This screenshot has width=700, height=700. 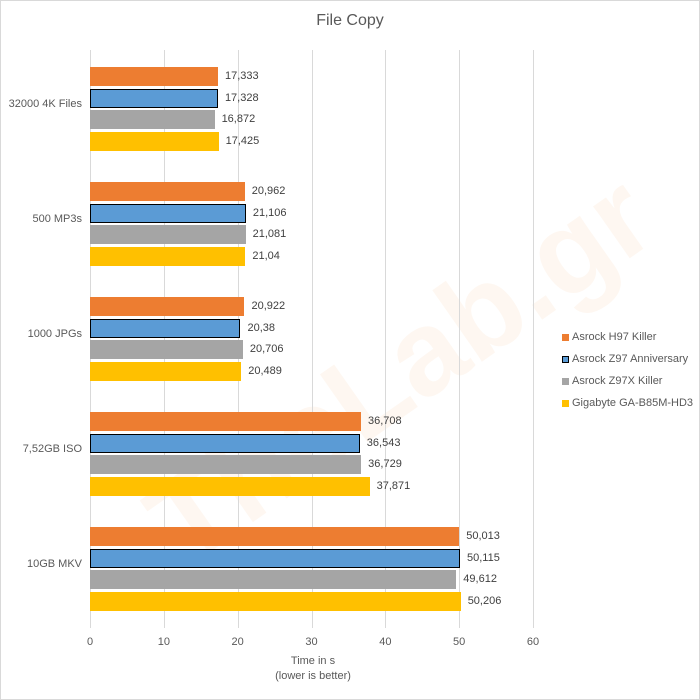 What do you see at coordinates (268, 191) in the screenshot?
I see `data-label: 20,962` at bounding box center [268, 191].